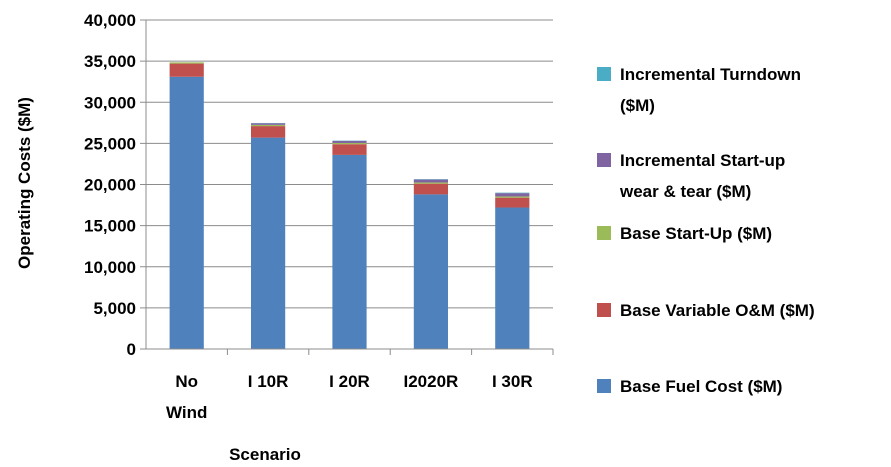  Describe the element at coordinates (691, 176) in the screenshot. I see `legend-item: Incremental Start-up wear & tear ($M)` at that location.